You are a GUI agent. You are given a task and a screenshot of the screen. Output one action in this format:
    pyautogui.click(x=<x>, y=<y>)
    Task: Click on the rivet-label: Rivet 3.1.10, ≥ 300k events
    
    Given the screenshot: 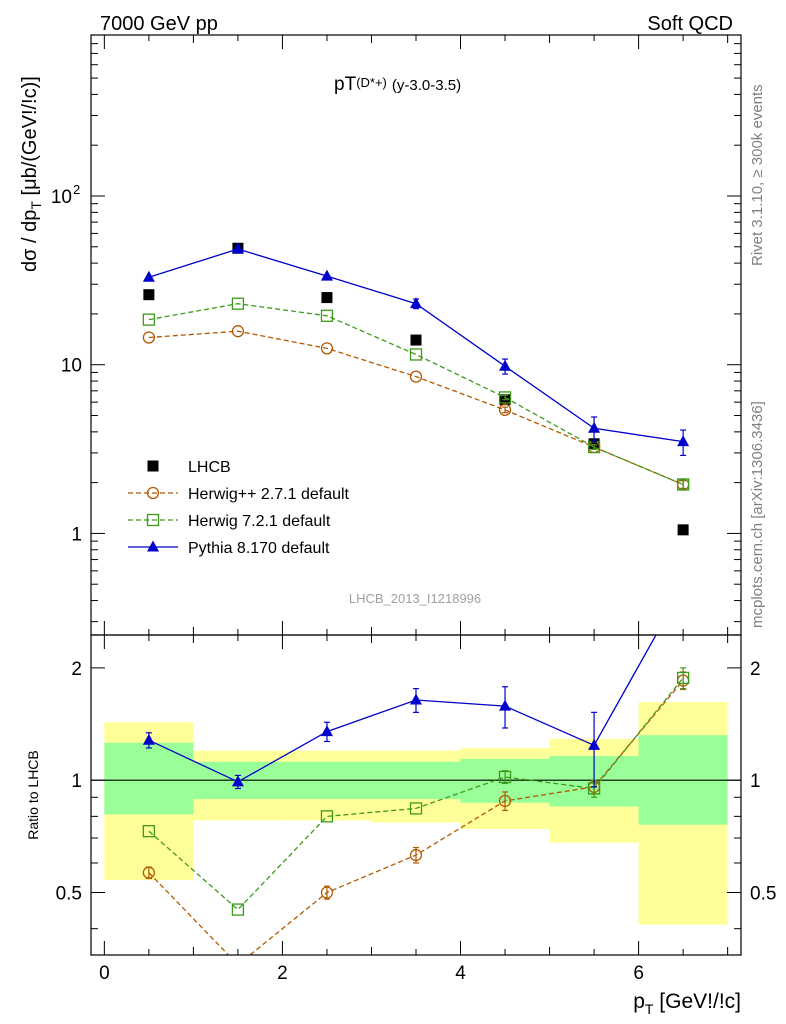 What is the action you would take?
    pyautogui.click(x=757, y=175)
    